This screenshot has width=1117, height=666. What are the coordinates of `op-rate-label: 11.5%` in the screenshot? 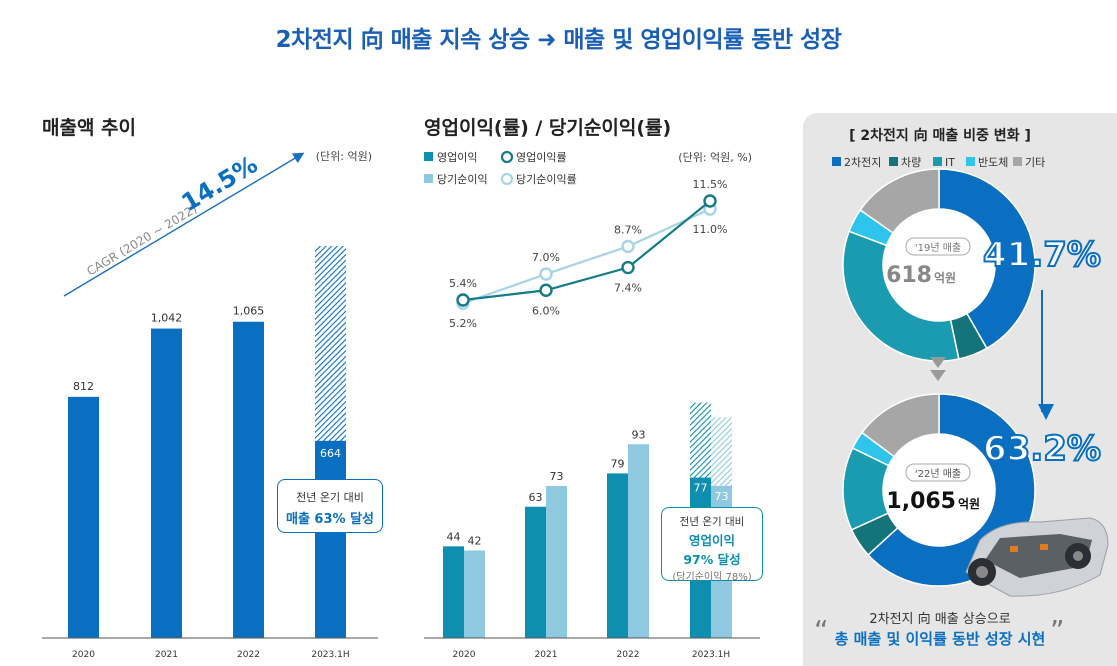 It's located at (710, 184).